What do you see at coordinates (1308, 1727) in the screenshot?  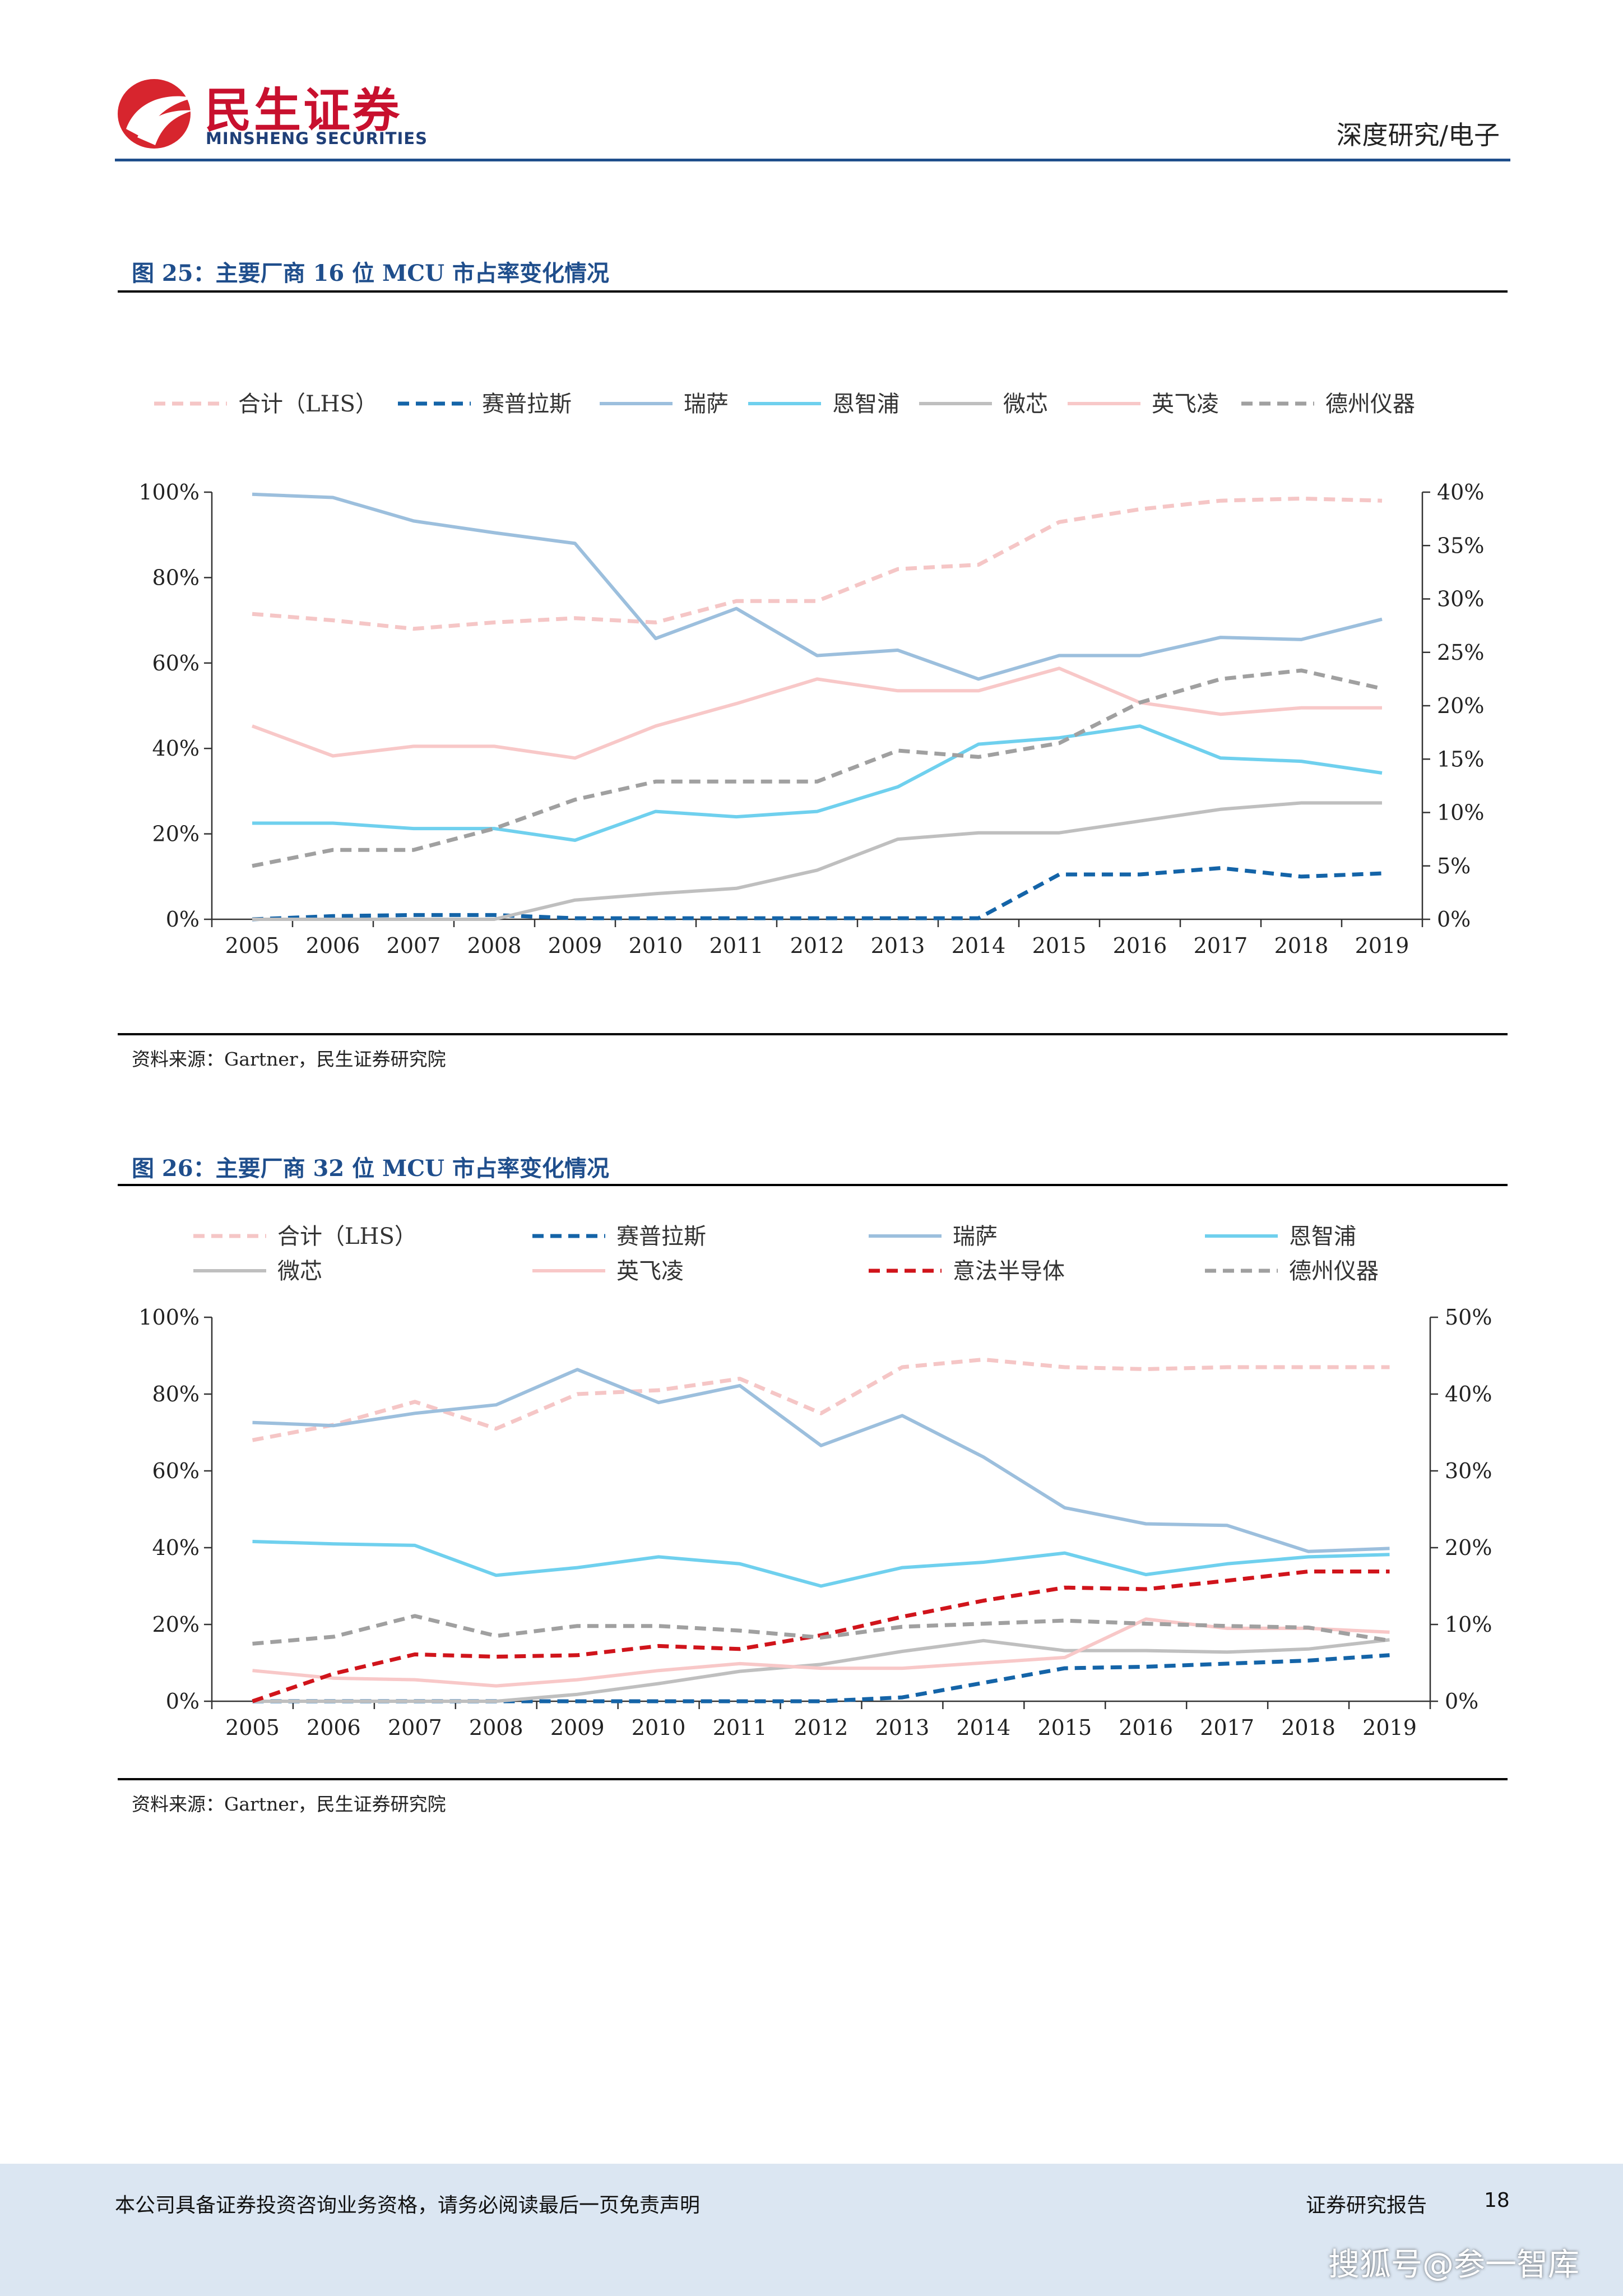 I see `x-tick-label: 2018` at bounding box center [1308, 1727].